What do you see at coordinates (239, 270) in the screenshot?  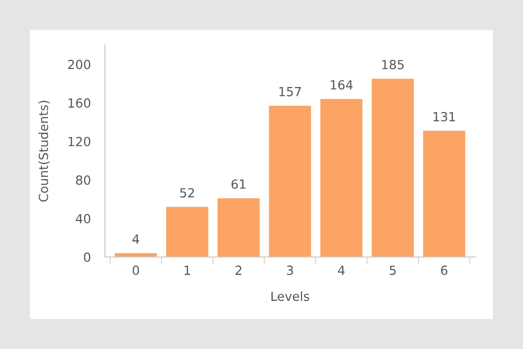 I see `x-tick-label: 2` at bounding box center [239, 270].